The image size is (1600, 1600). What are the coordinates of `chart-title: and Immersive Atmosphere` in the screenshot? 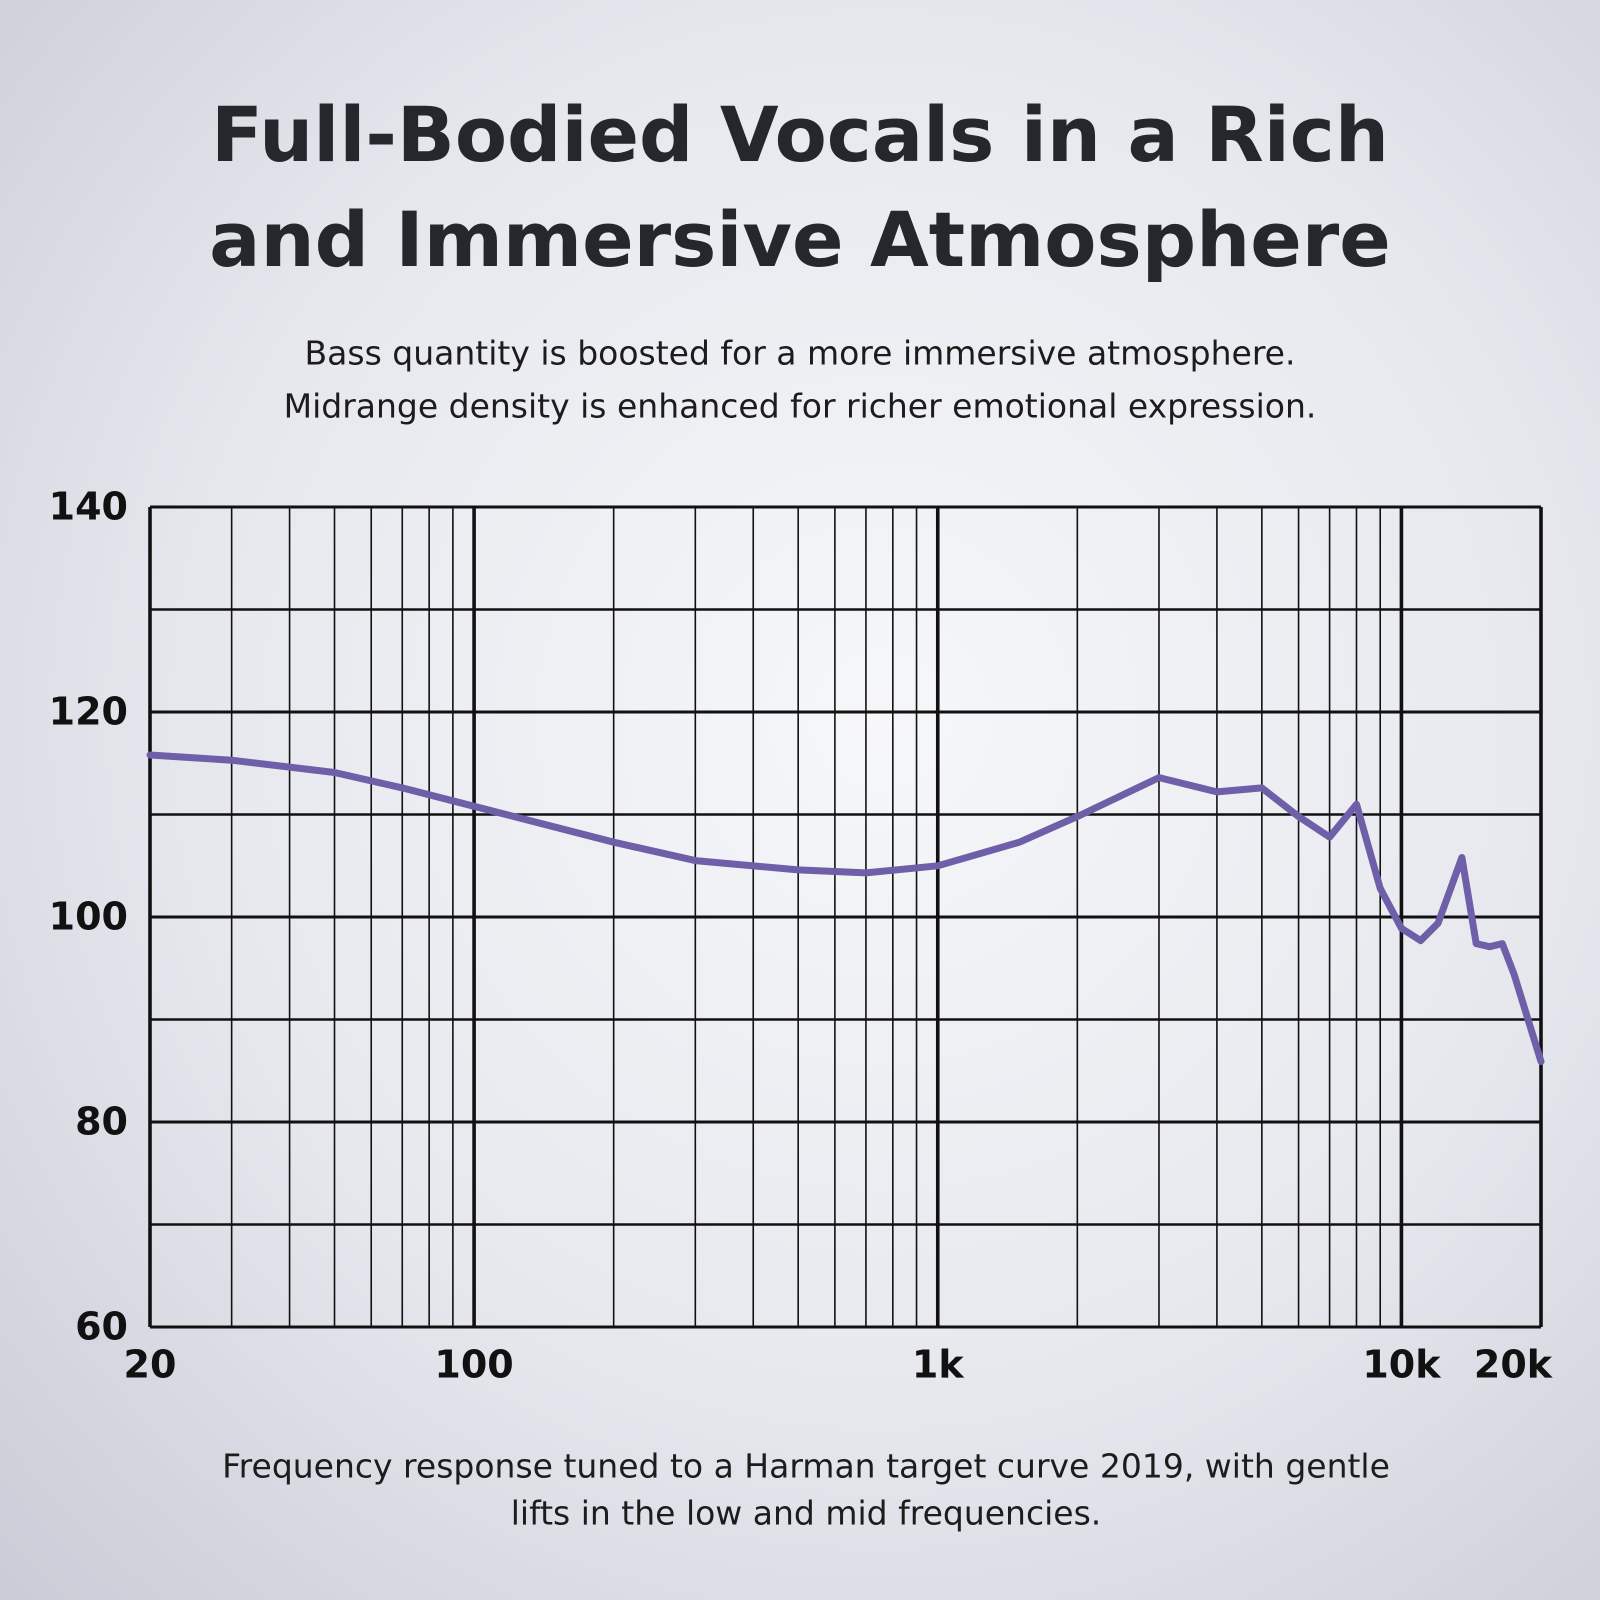 It's located at (800, 239).